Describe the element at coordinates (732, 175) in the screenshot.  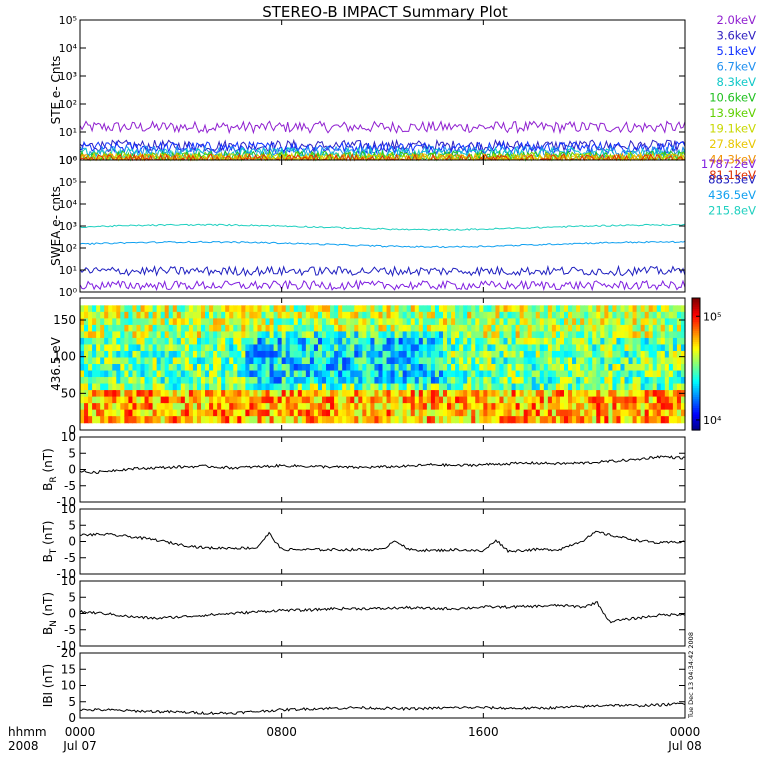
I see `legend-entry: 81.1keV` at that location.